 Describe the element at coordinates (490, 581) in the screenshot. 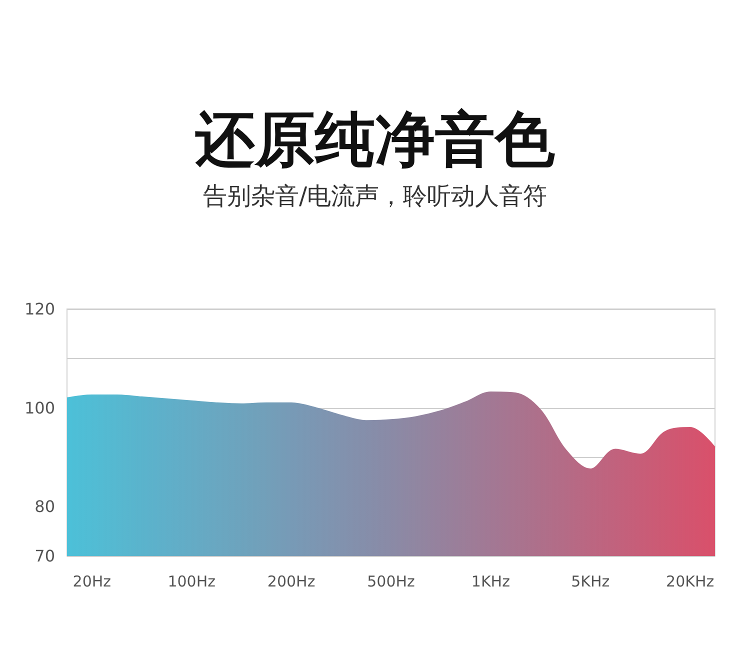

I see `x-tick-label: 1KHz` at that location.